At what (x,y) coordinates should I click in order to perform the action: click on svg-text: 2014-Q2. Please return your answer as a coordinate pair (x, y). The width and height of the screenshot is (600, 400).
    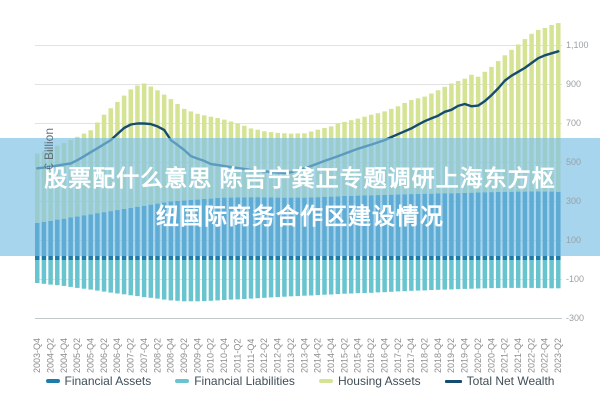
    Looking at the image, I should click on (318, 355).